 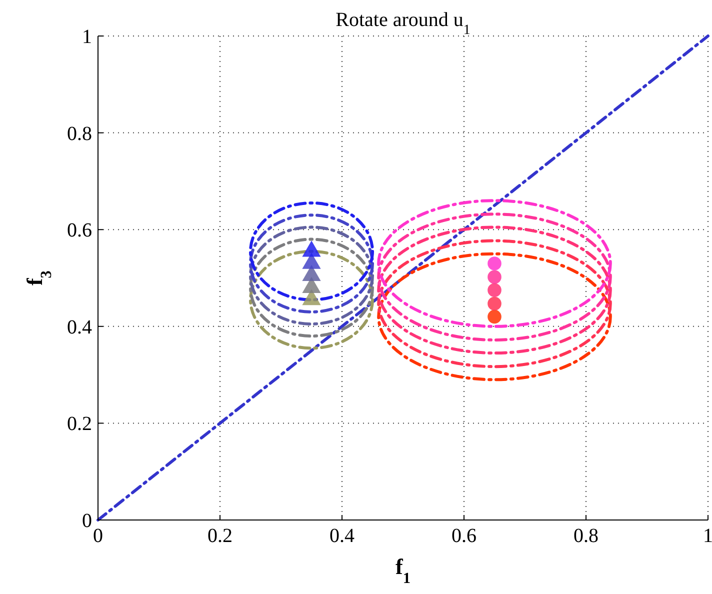 What do you see at coordinates (79, 231) in the screenshot?
I see `y-tick-label: 0.6` at bounding box center [79, 231].